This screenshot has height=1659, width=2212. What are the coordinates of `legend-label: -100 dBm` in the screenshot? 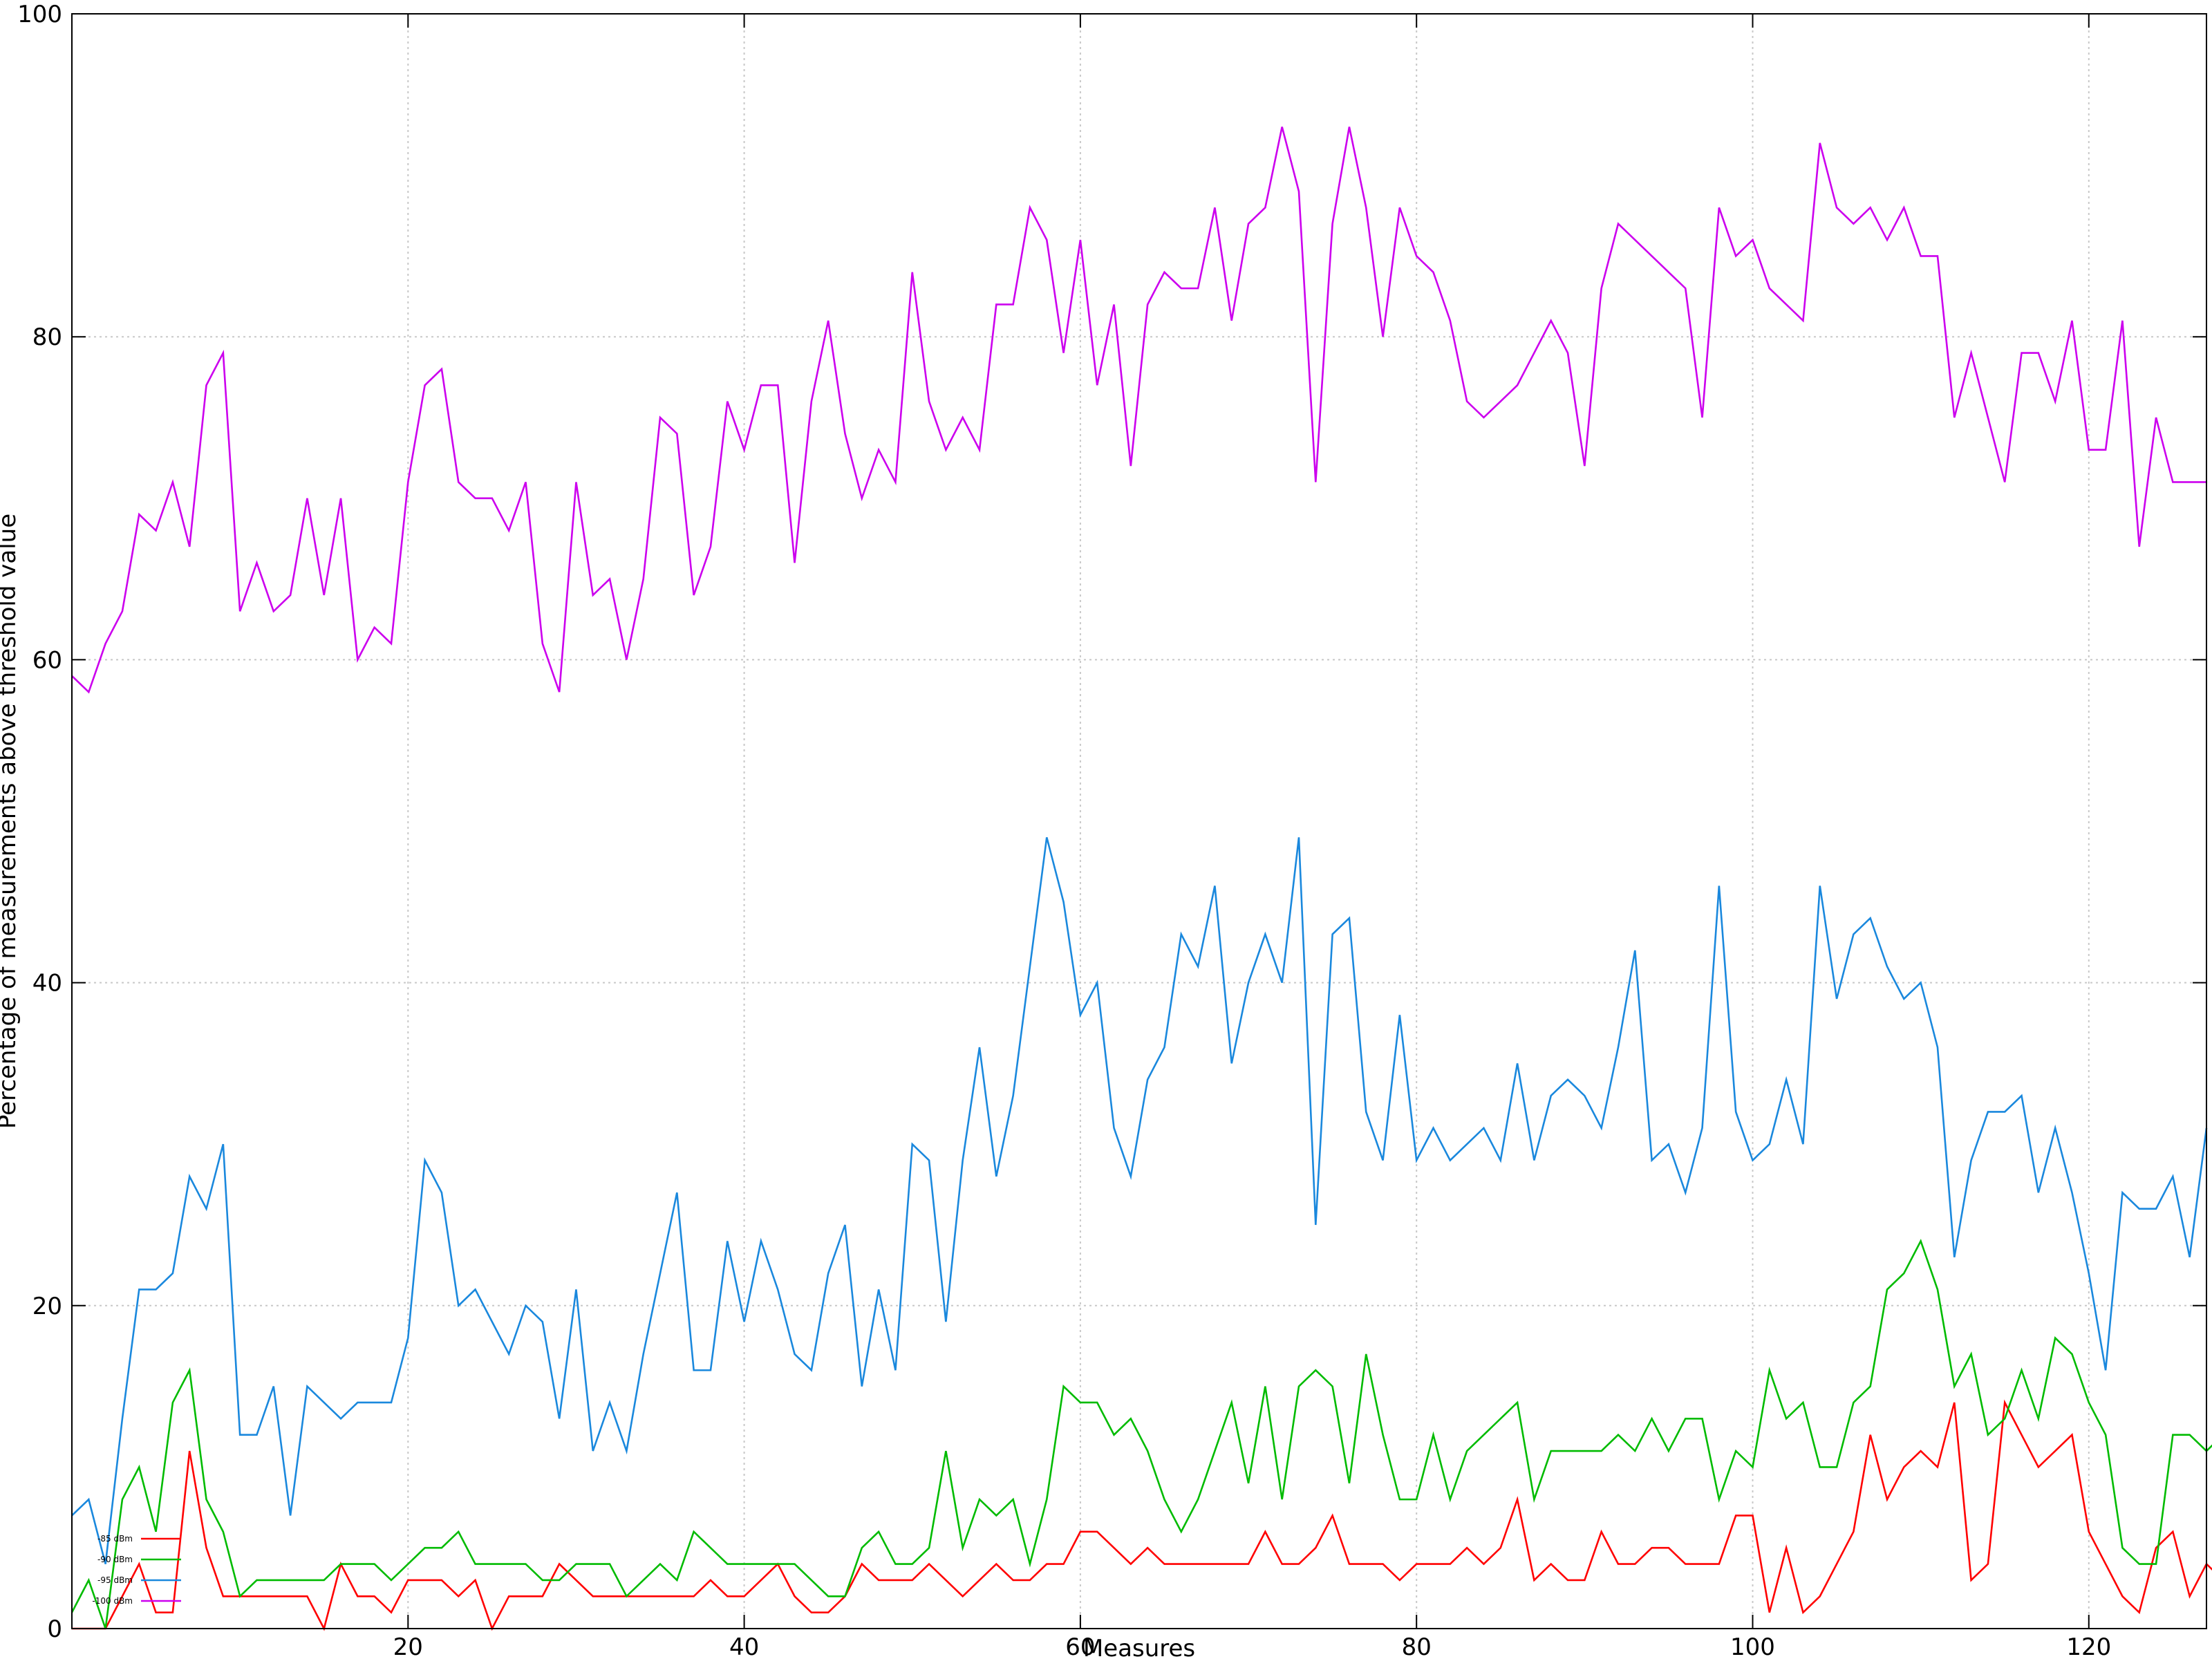 It's located at (112, 1601).